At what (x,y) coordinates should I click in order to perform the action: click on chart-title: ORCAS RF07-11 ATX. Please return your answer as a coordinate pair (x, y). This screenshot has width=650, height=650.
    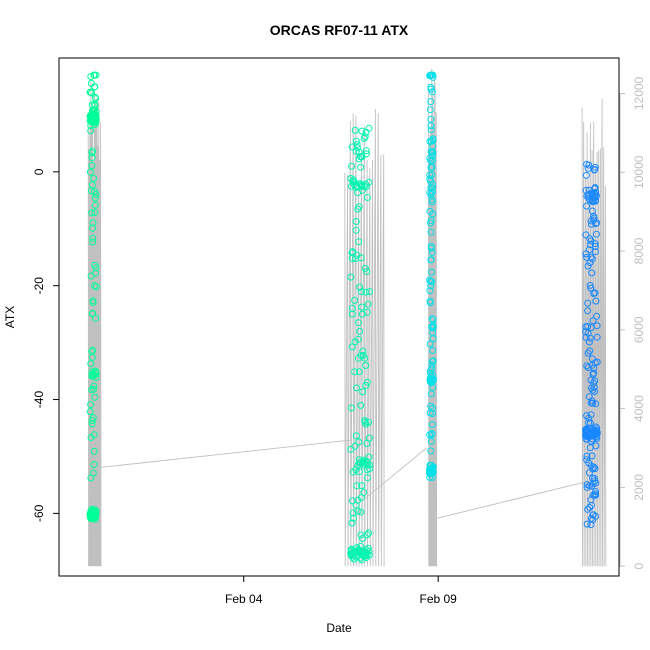
    Looking at the image, I should click on (339, 30).